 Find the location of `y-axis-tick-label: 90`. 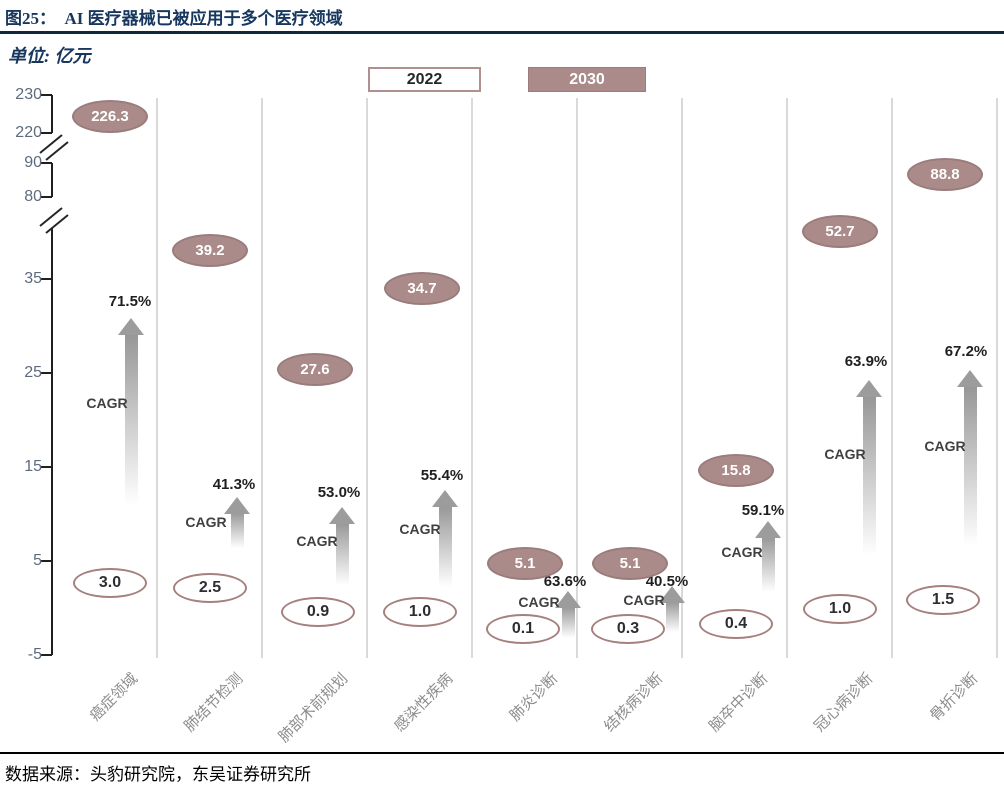

y-axis-tick-label: 90 is located at coordinates (33, 162).